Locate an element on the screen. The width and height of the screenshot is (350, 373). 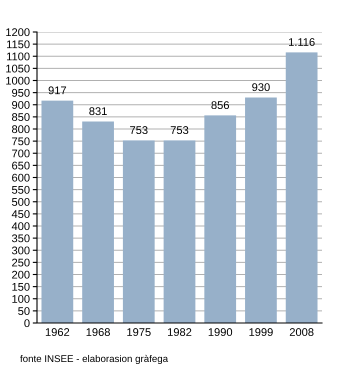
y-tick-label: 950 is located at coordinates (21, 92).